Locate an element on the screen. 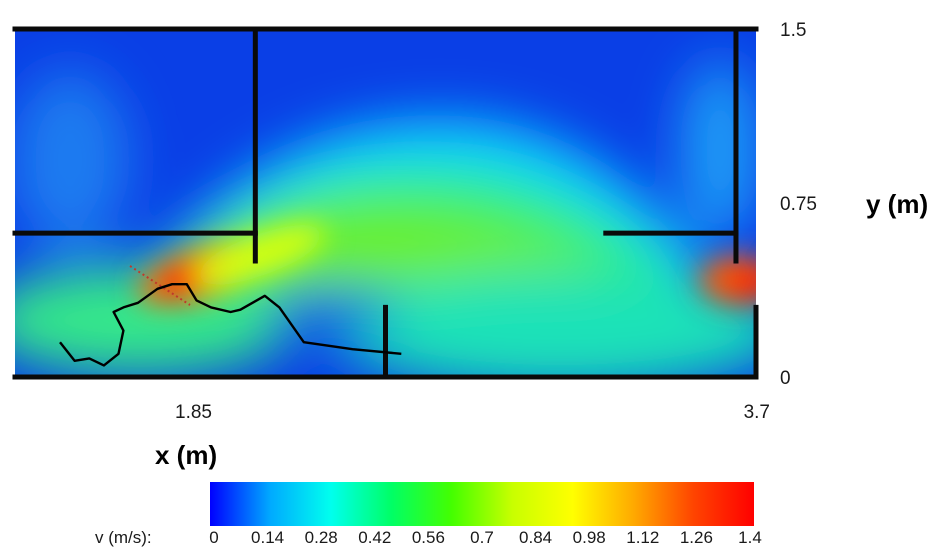  colorbar-tick-label: 0.14 is located at coordinates (267, 537).